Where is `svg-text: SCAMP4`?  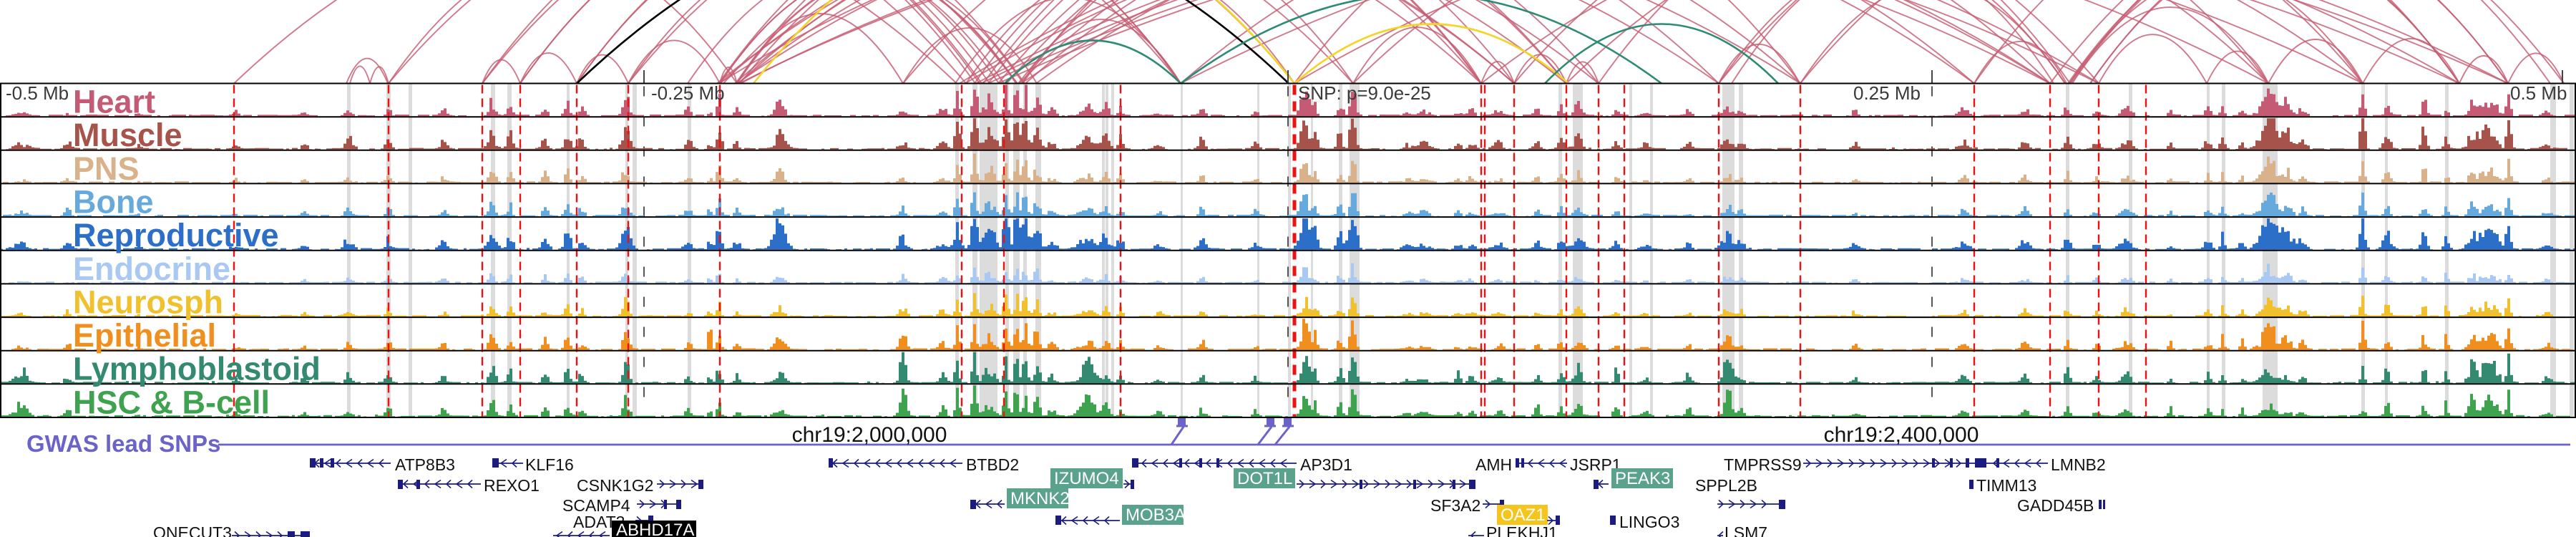 svg-text: SCAMP4 is located at coordinates (596, 505).